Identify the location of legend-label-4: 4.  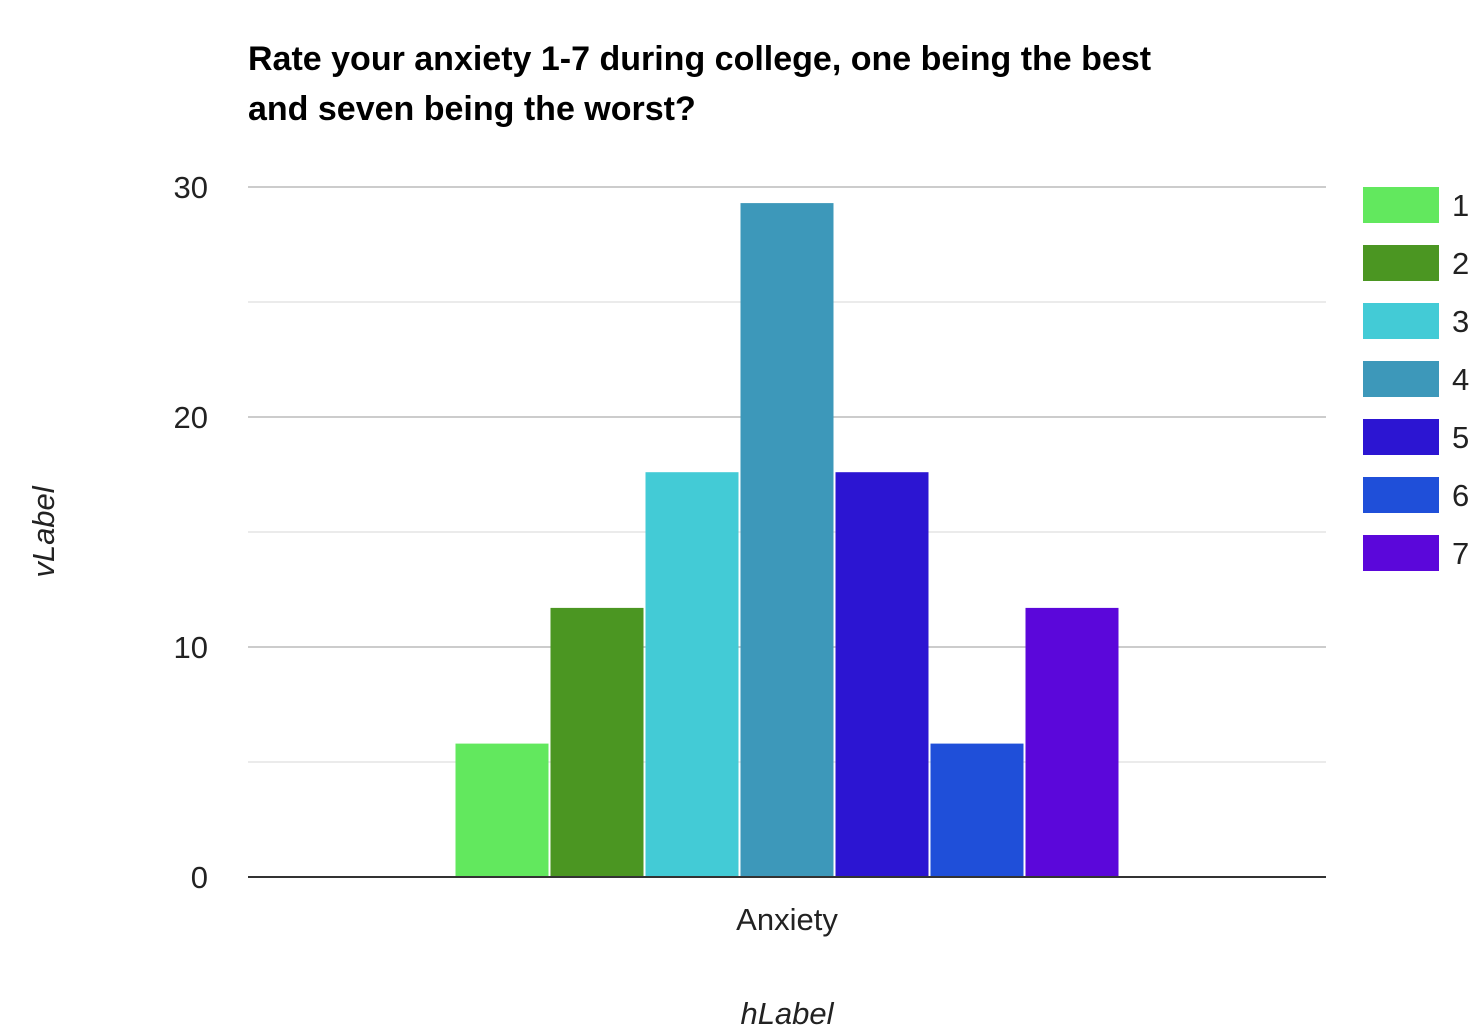
(1460, 379).